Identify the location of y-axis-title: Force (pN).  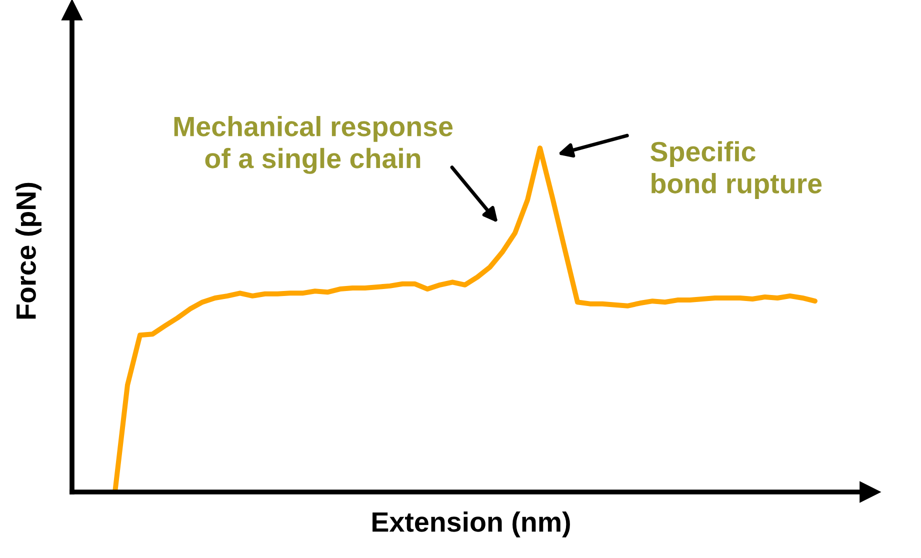
(29, 250).